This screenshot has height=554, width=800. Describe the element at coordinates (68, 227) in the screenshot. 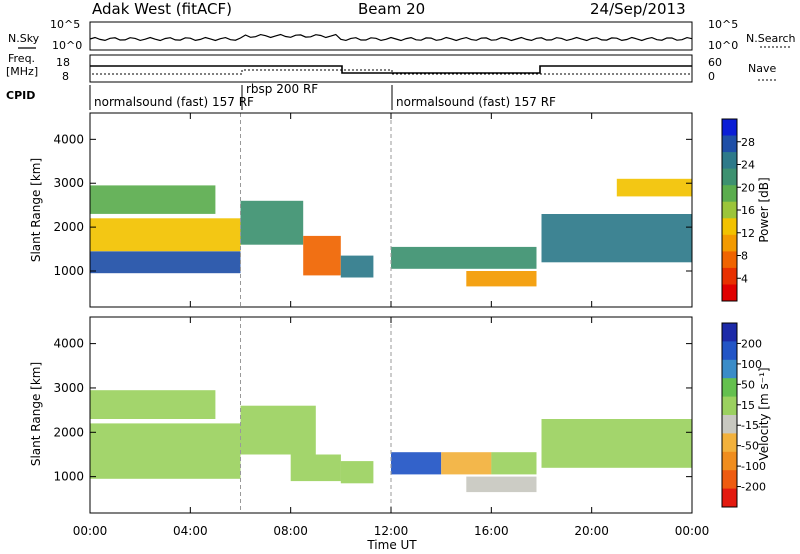

I see `power-ytick-label-1: 2000` at that location.